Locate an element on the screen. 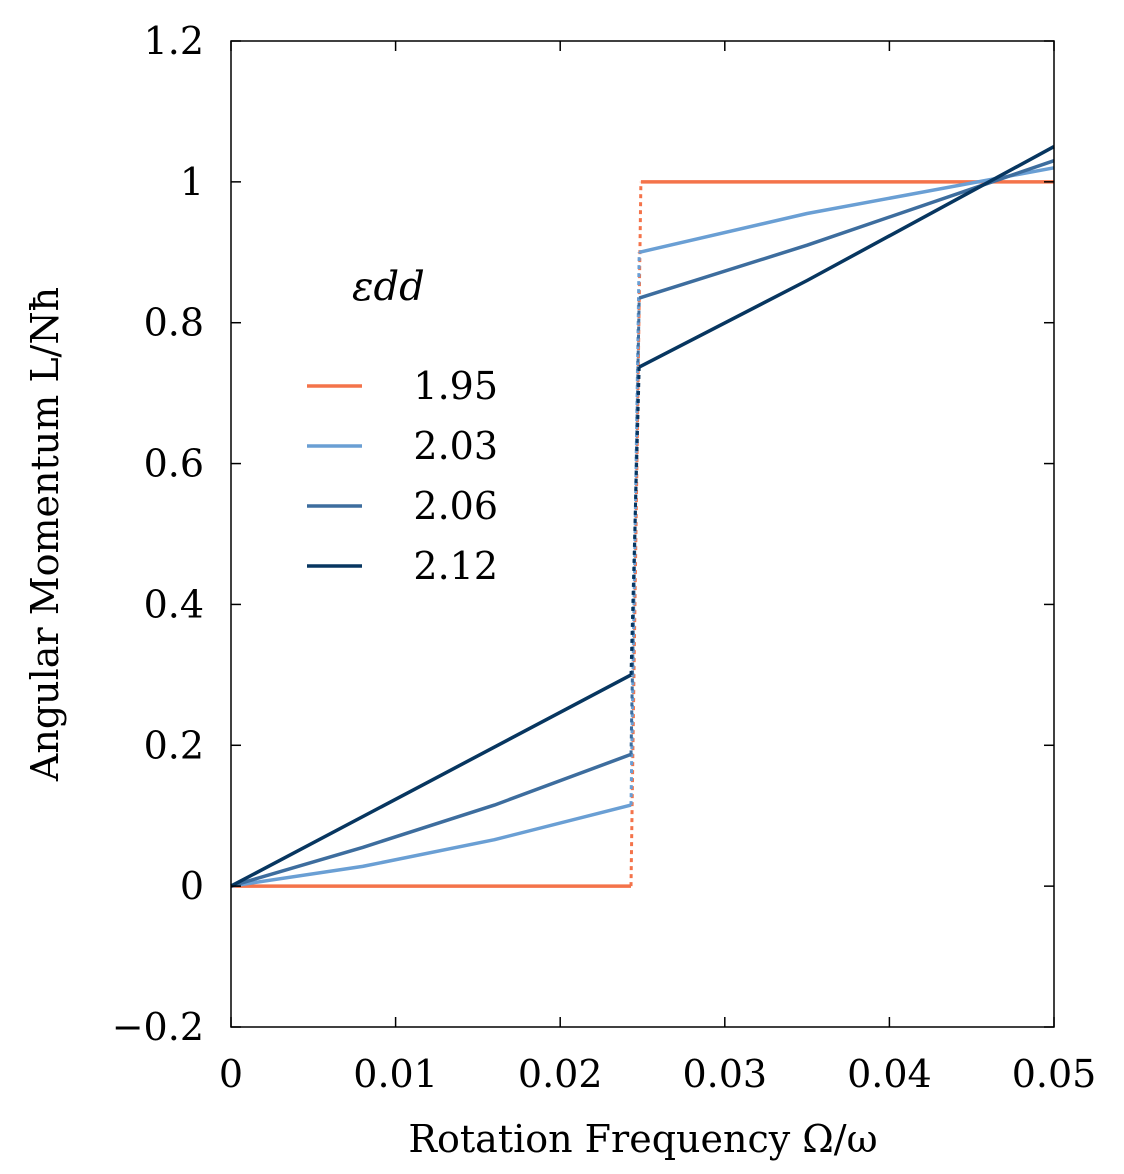  legend-title: εdd is located at coordinates (388, 287).